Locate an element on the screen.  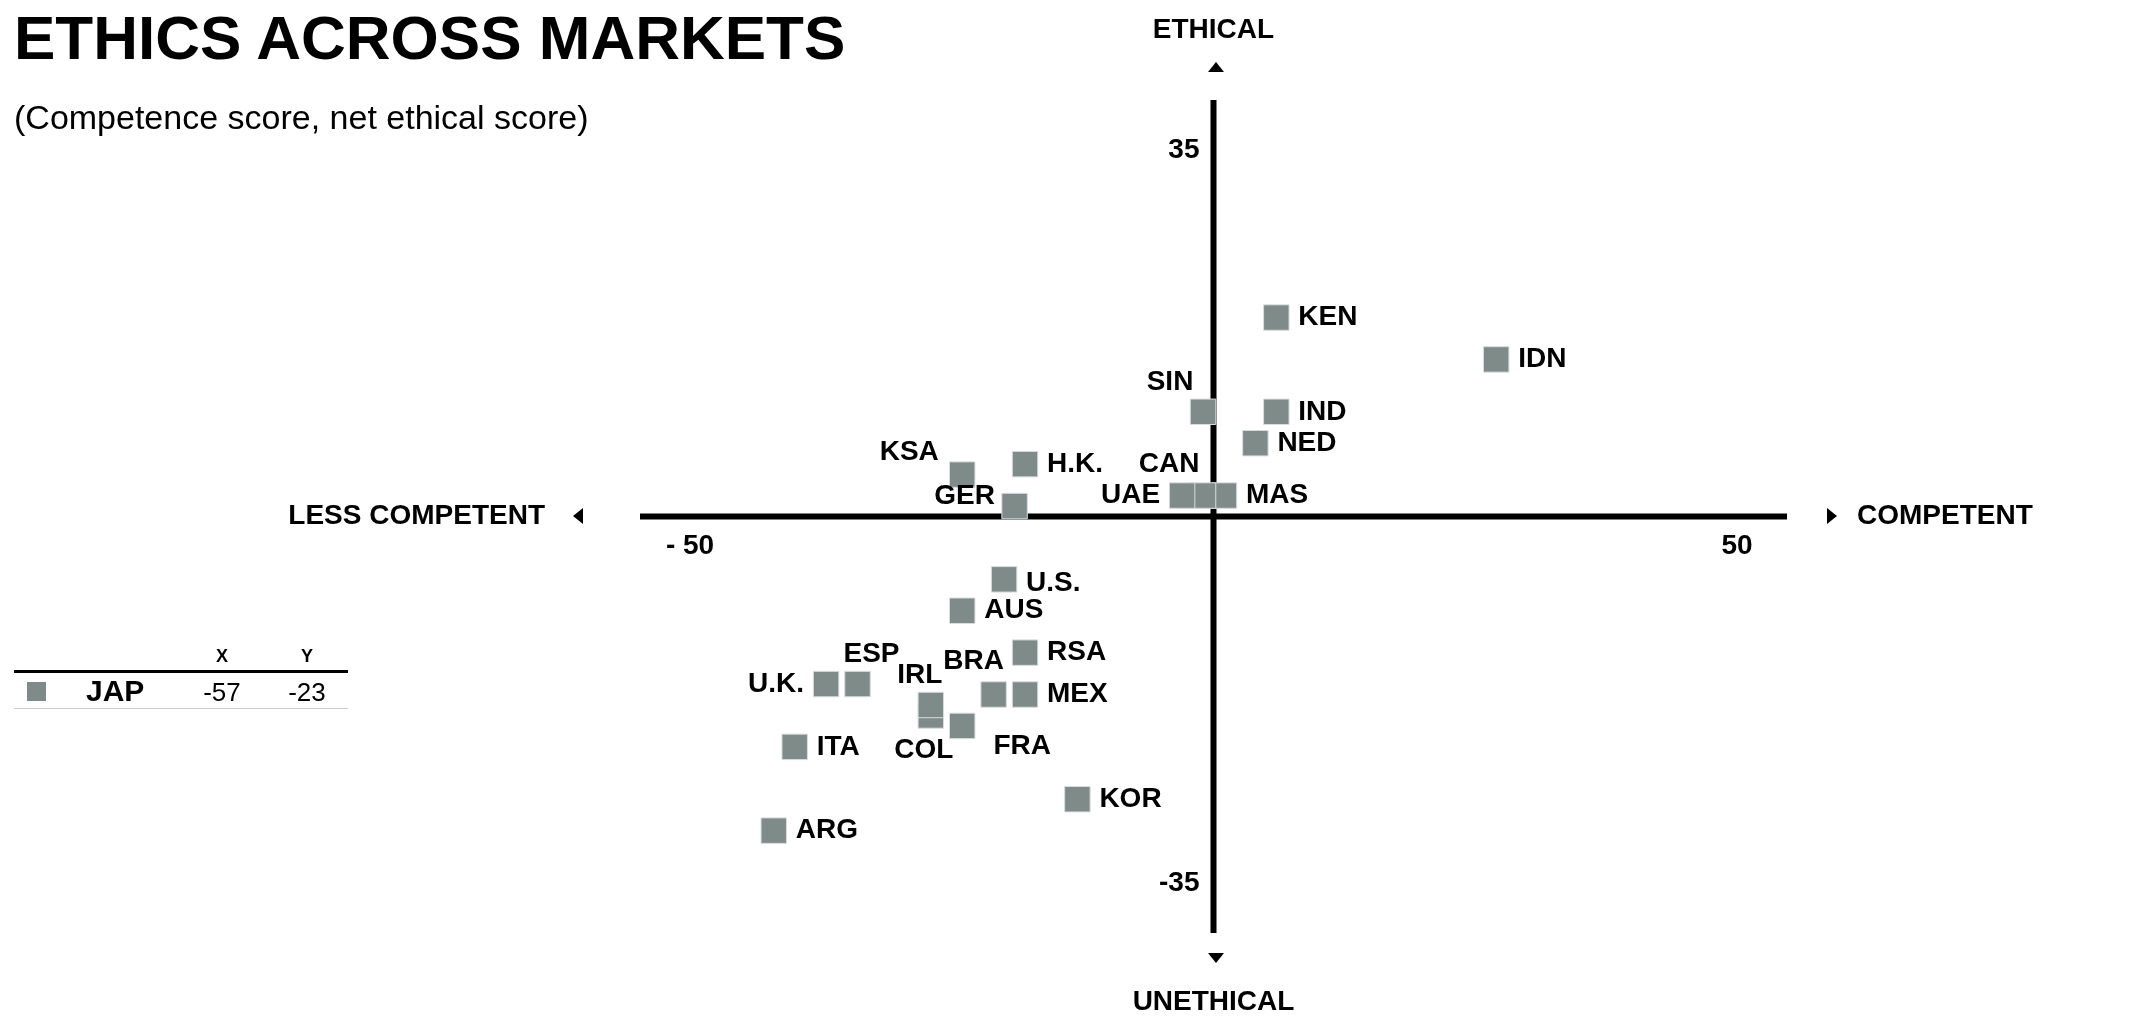
text: UNETHICAL is located at coordinates (1213, 1000).